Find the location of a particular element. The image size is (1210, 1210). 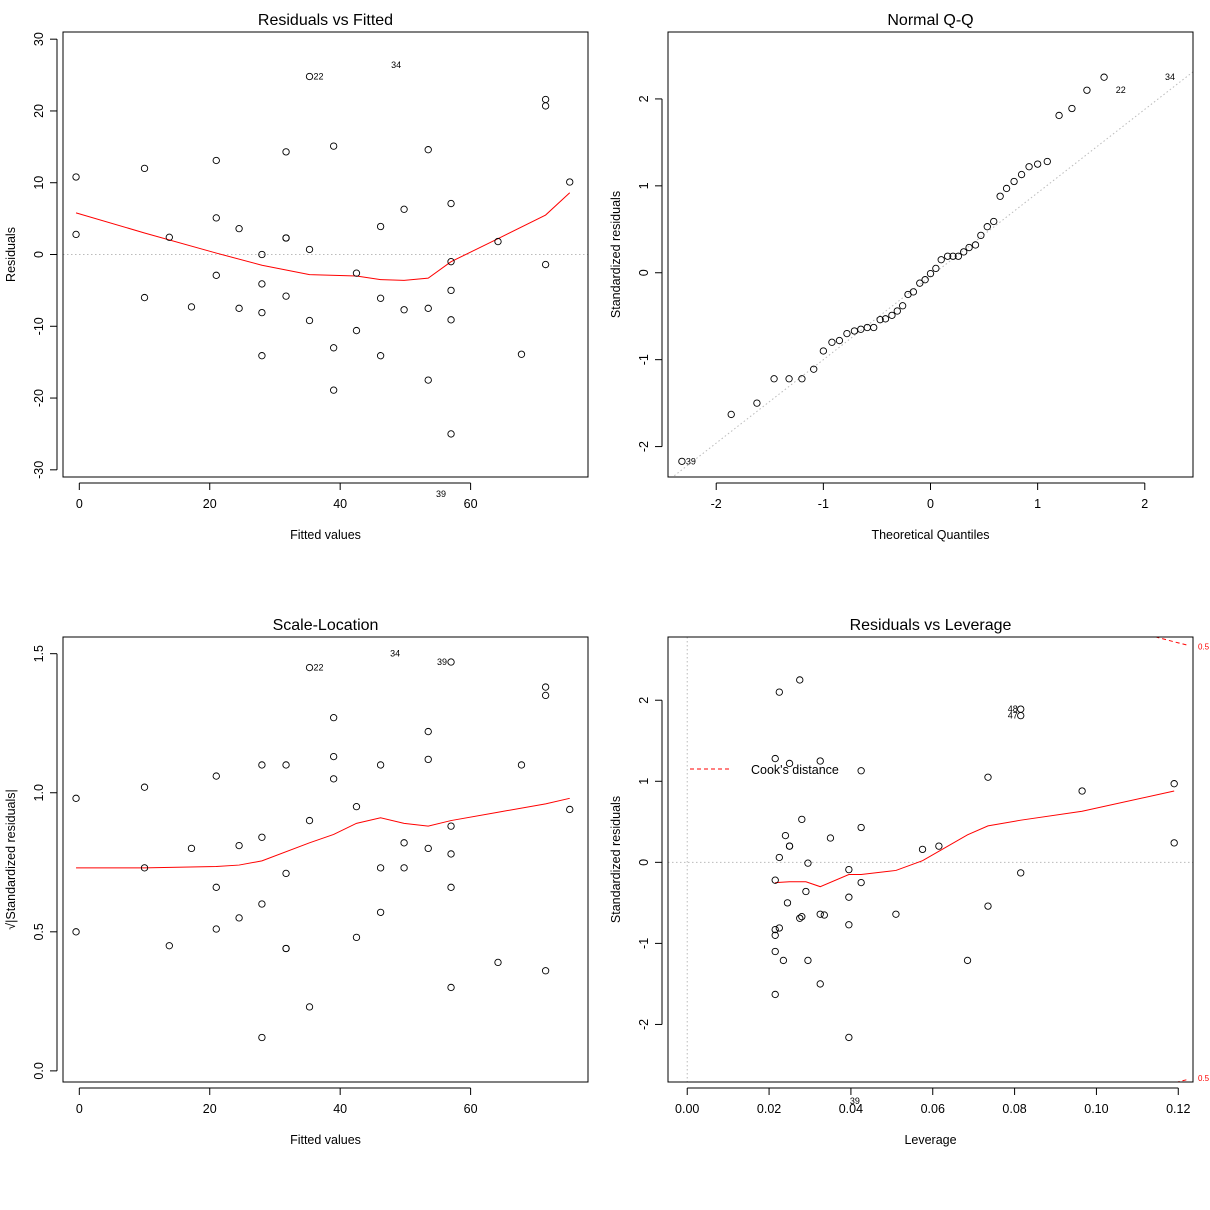

x-tick-label: 0.10 is located at coordinates (1096, 1109).